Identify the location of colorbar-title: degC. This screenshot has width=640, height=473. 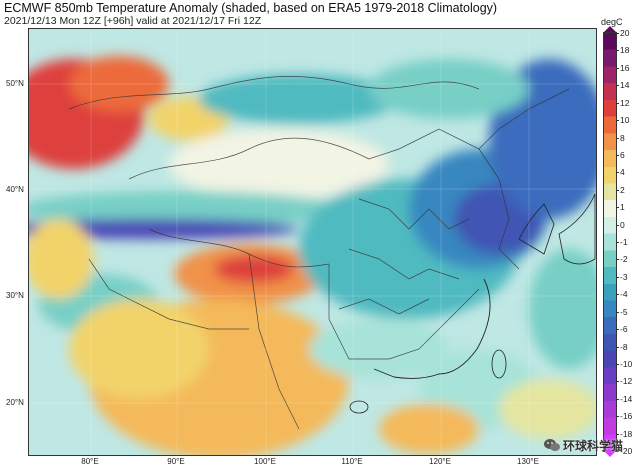
(612, 22).